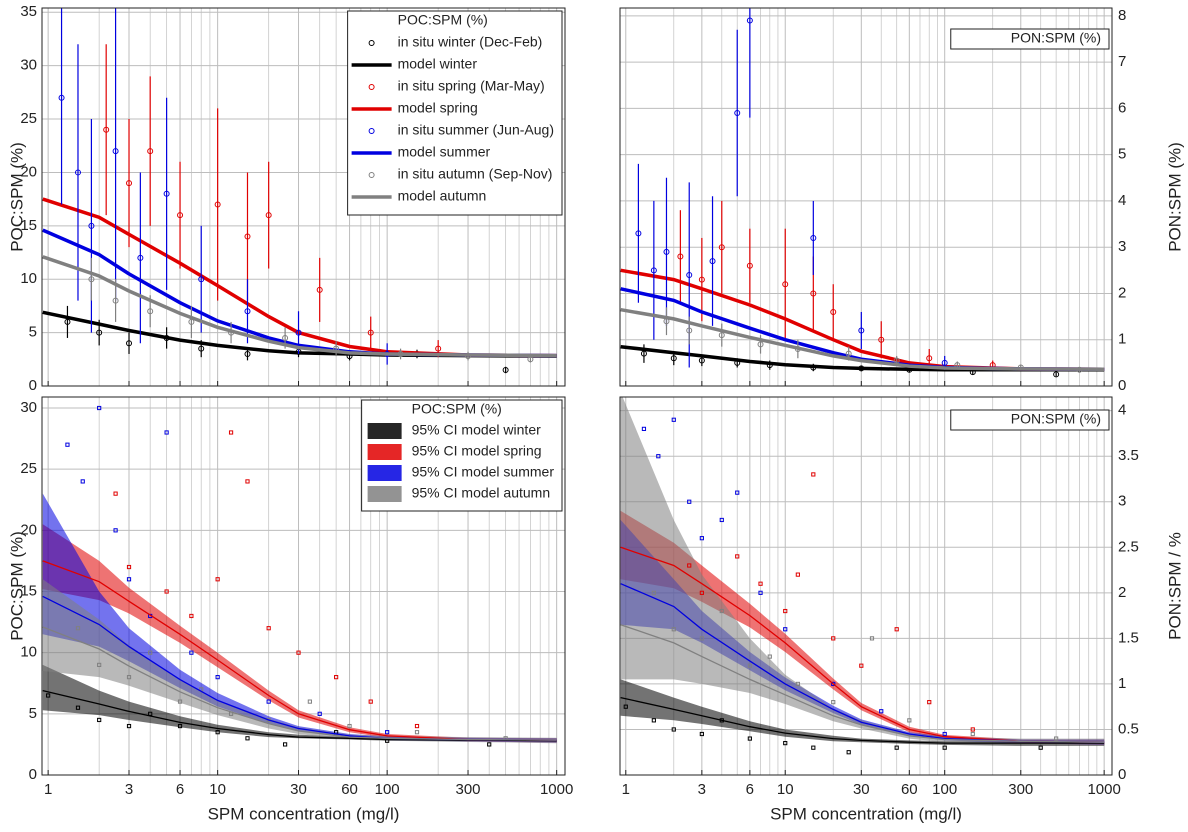 The width and height of the screenshot is (1188, 832). What do you see at coordinates (861, 789) in the screenshot?
I see `x-tick-label: 30` at bounding box center [861, 789].